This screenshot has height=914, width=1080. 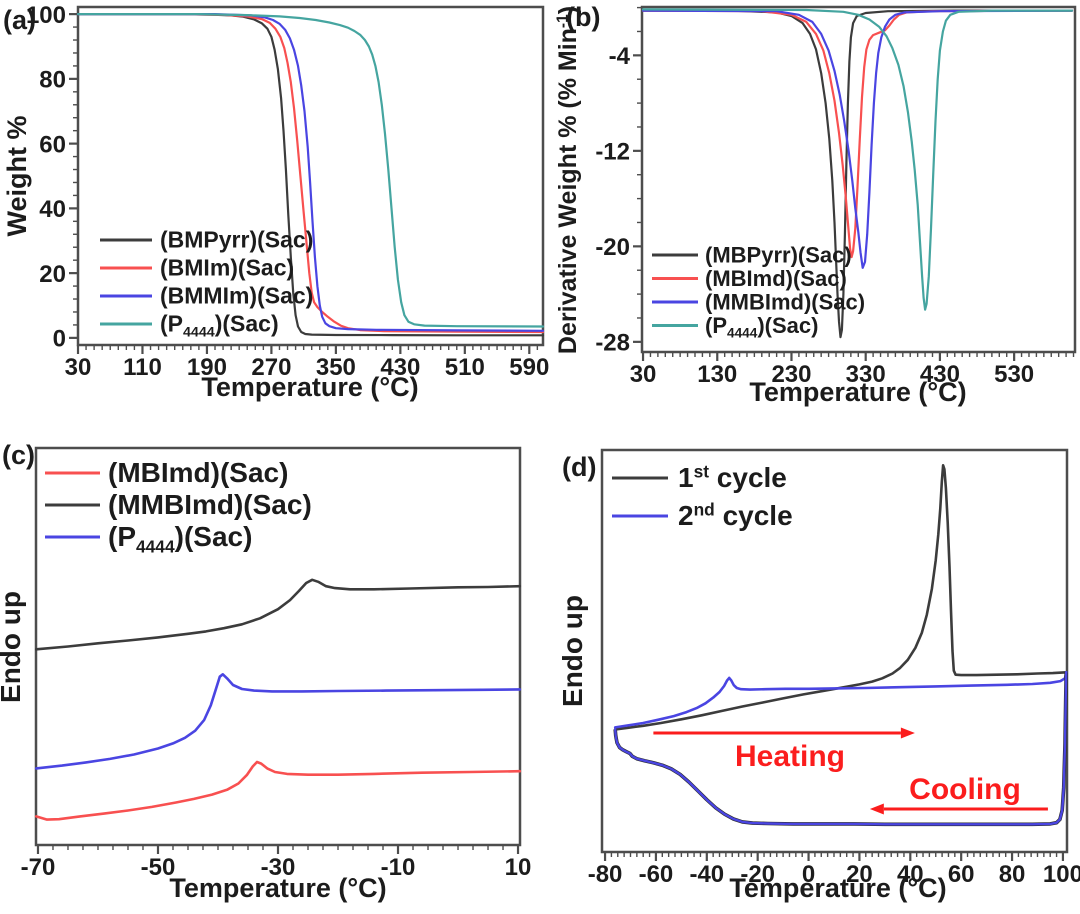 I want to click on legend-label: (MBPyrr)(Sac), so click(x=778, y=254).